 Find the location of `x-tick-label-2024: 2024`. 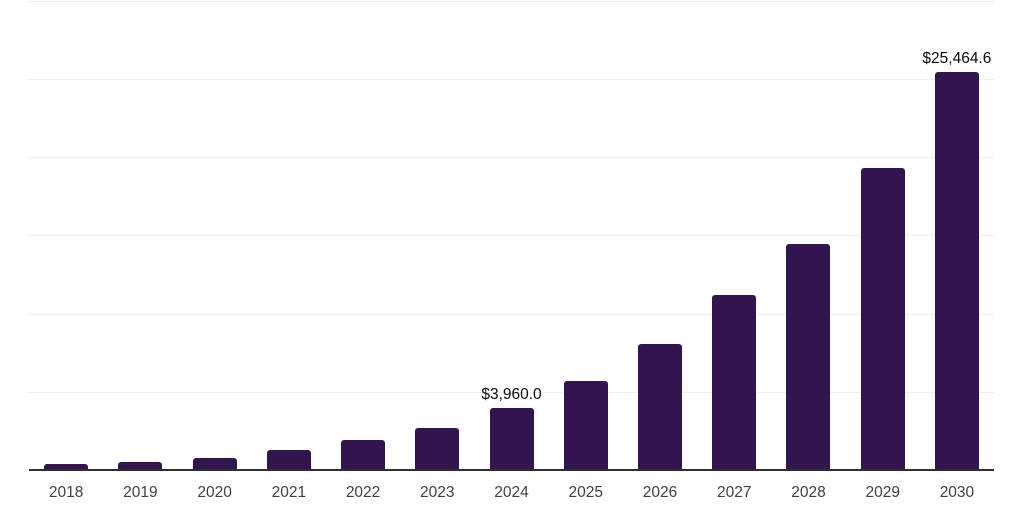

x-tick-label-2024: 2024 is located at coordinates (511, 492).